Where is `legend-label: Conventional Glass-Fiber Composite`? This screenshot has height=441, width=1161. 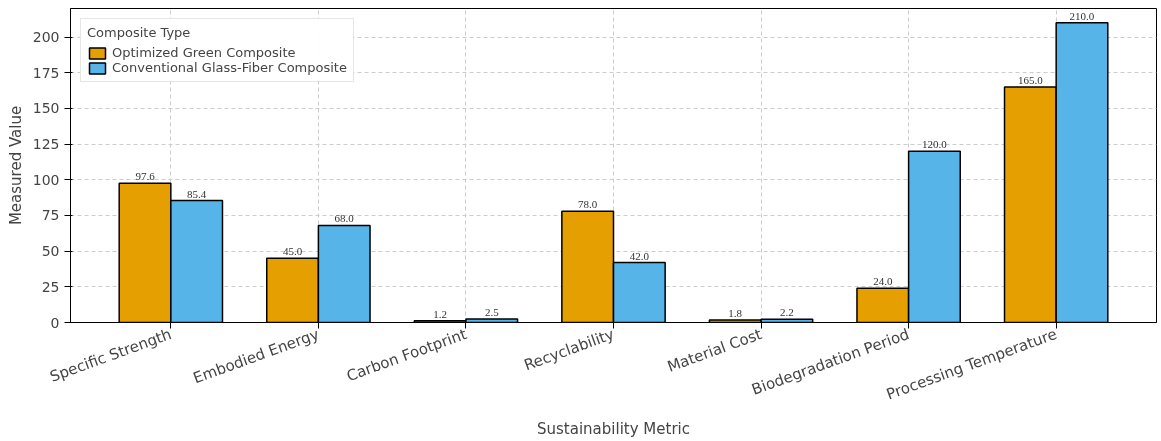
legend-label: Conventional Glass-Fiber Composite is located at coordinates (229, 67).